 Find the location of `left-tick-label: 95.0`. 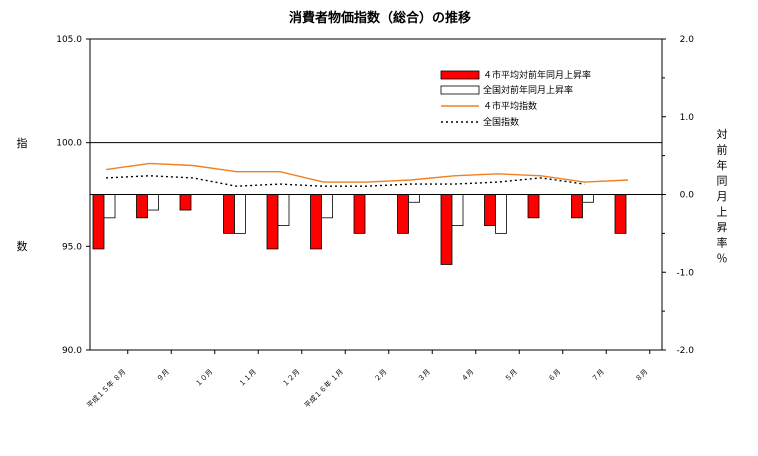

left-tick-label: 95.0 is located at coordinates (72, 247).